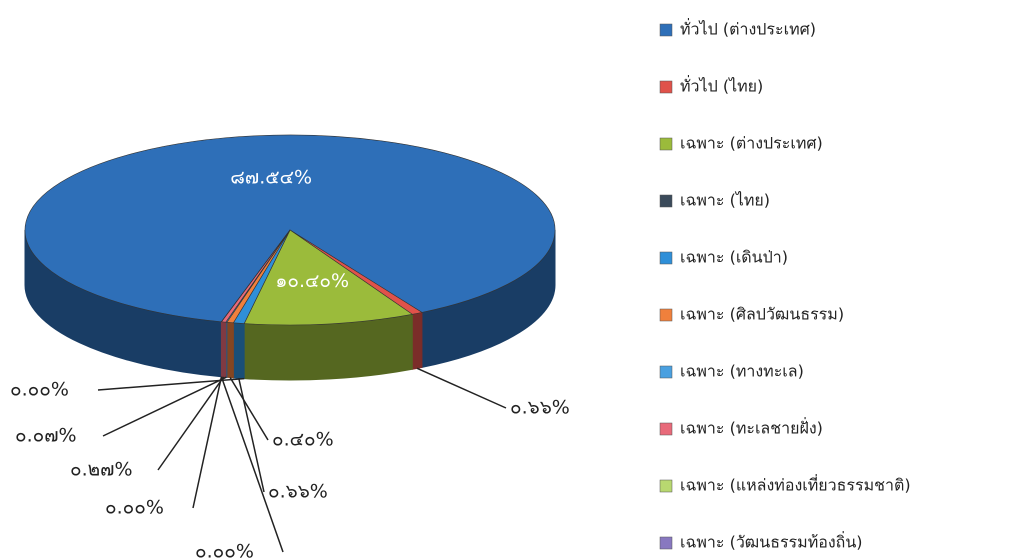  Describe the element at coordinates (762, 314) in the screenshot. I see `legend-label: เฉพาะ (ศิลปวัฒนธรรม)` at that location.